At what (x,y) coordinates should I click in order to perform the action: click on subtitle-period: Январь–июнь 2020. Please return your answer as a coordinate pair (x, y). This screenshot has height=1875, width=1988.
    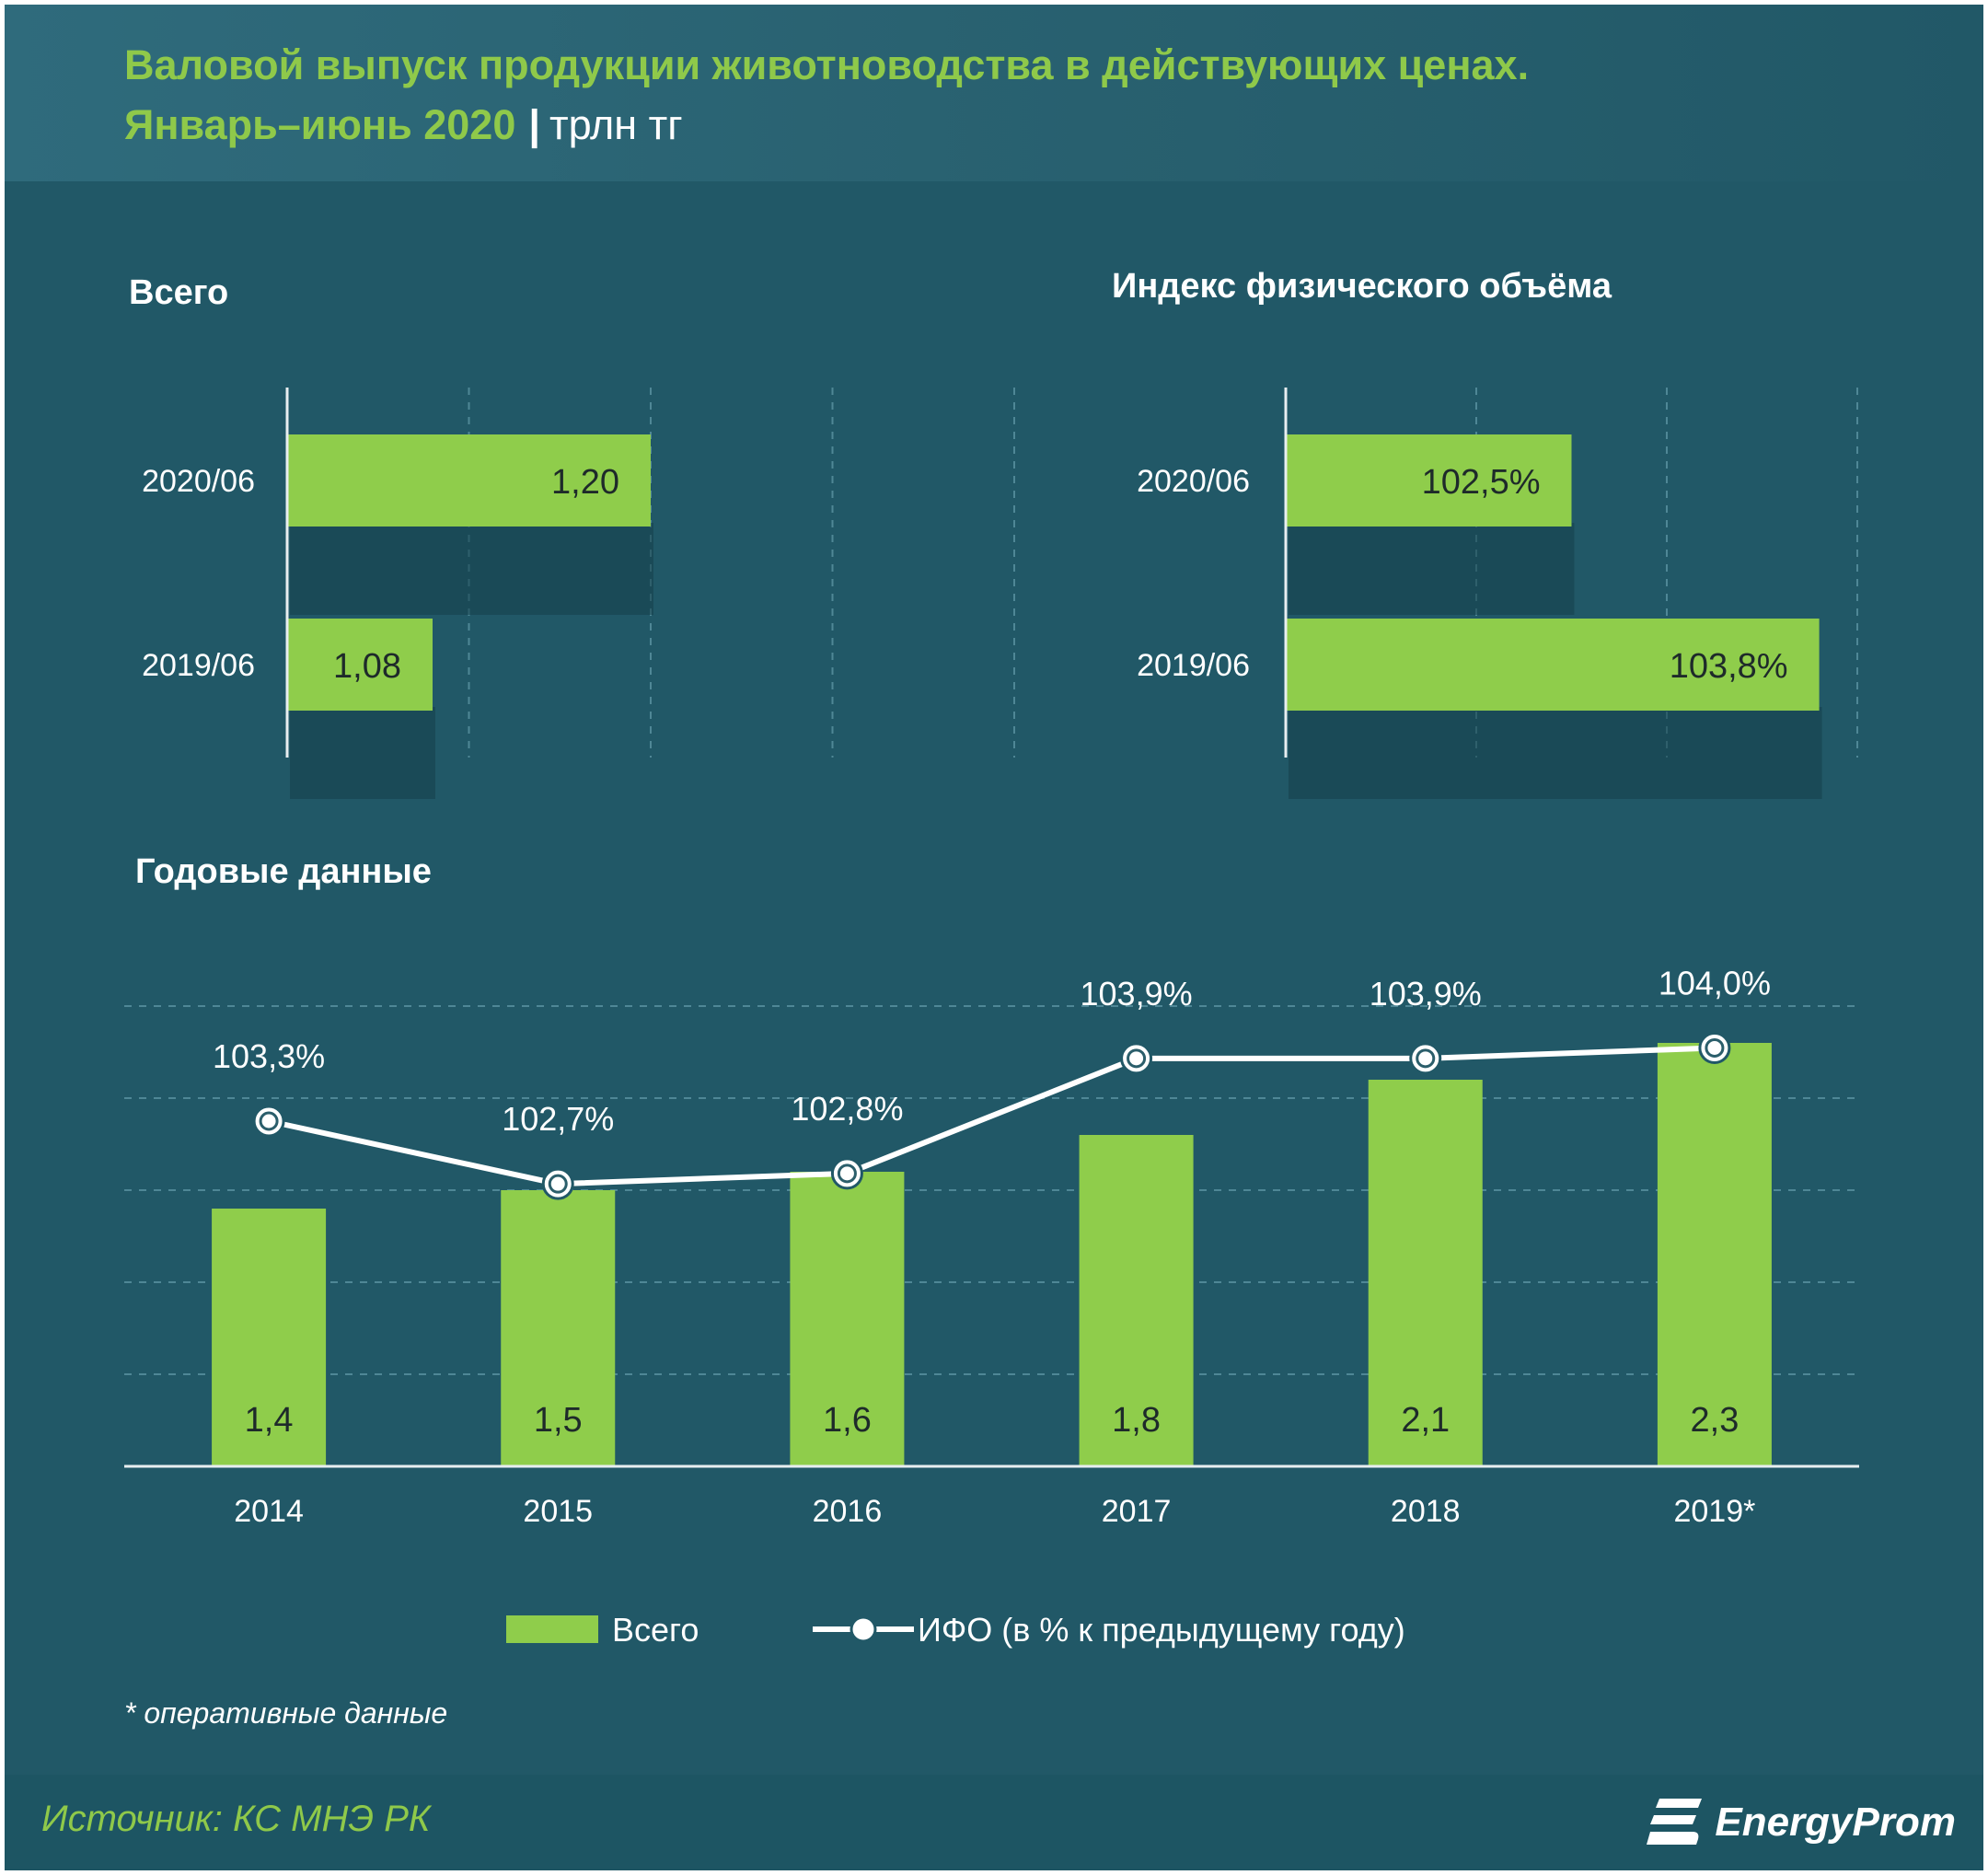
    Looking at the image, I should click on (320, 124).